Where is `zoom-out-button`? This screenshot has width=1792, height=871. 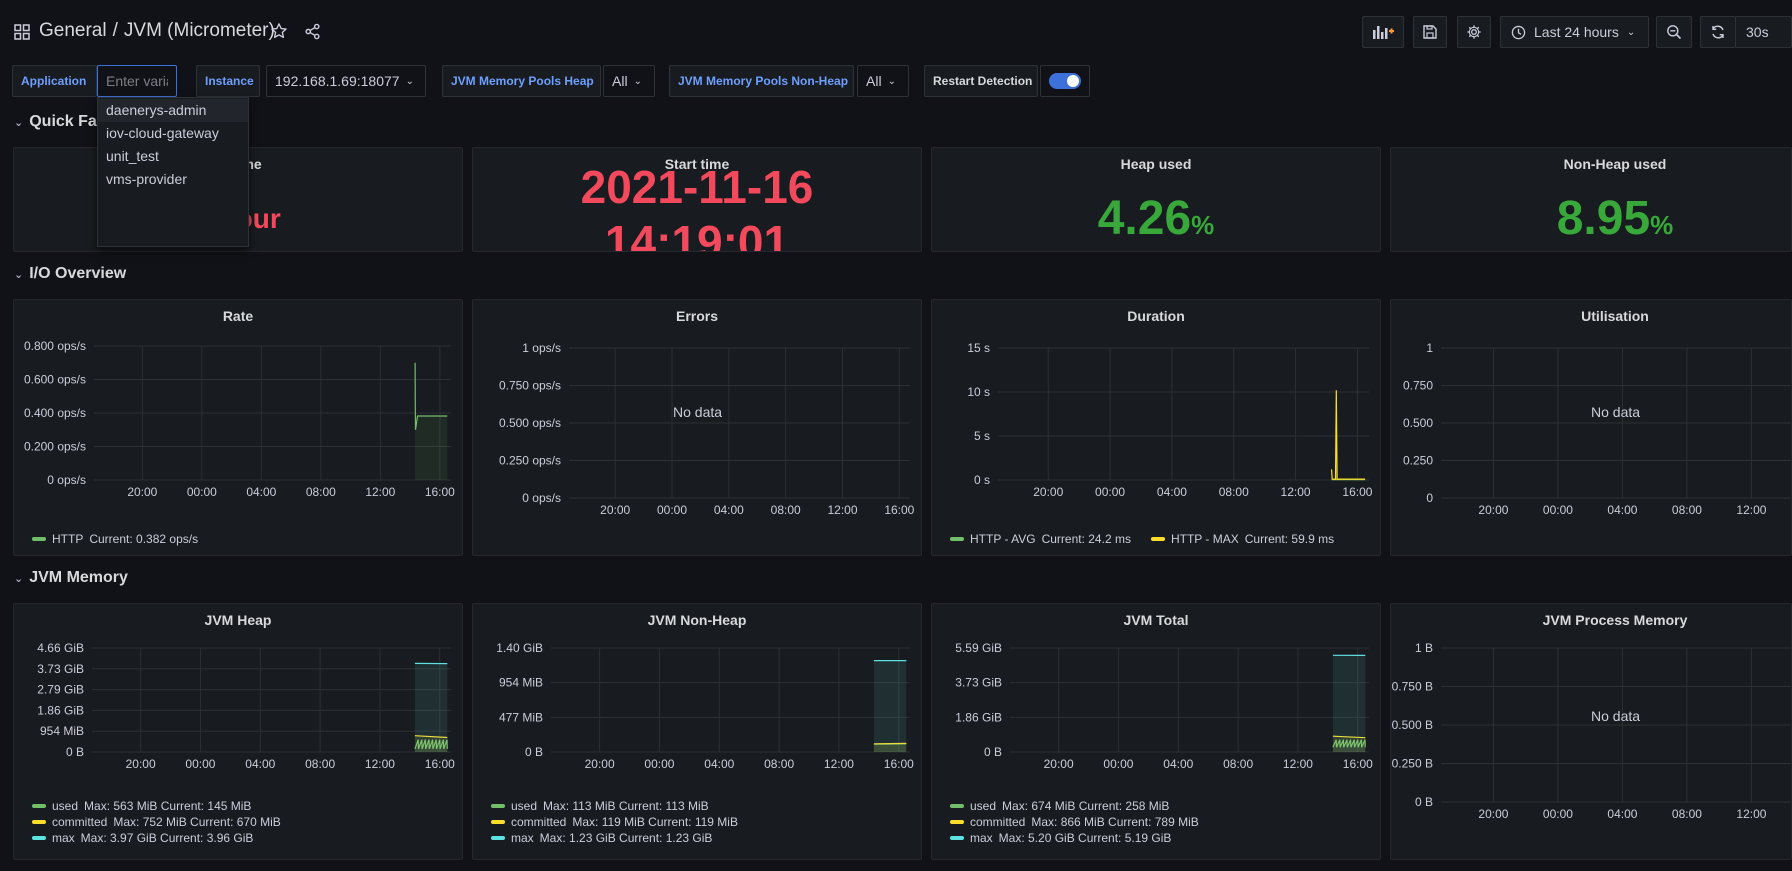
zoom-out-button is located at coordinates (1674, 32).